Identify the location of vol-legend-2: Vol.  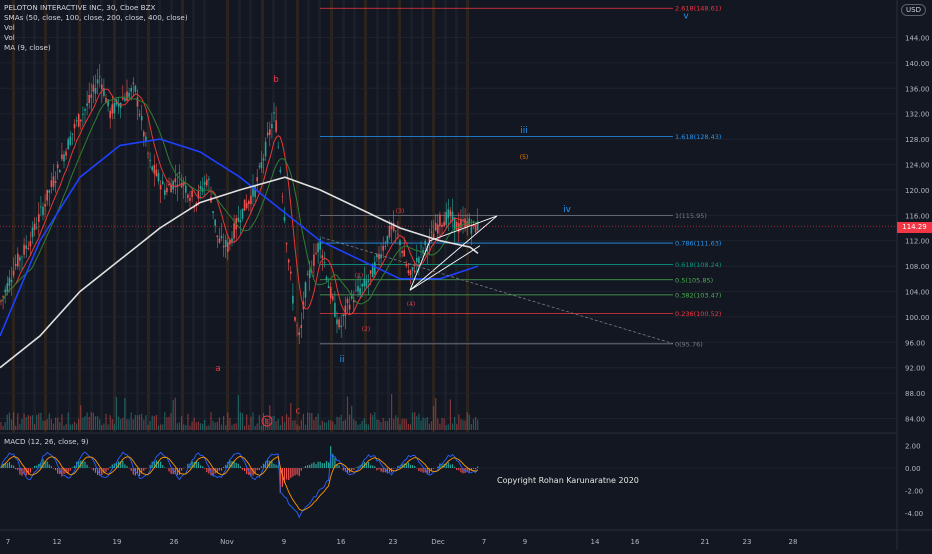
(96, 38).